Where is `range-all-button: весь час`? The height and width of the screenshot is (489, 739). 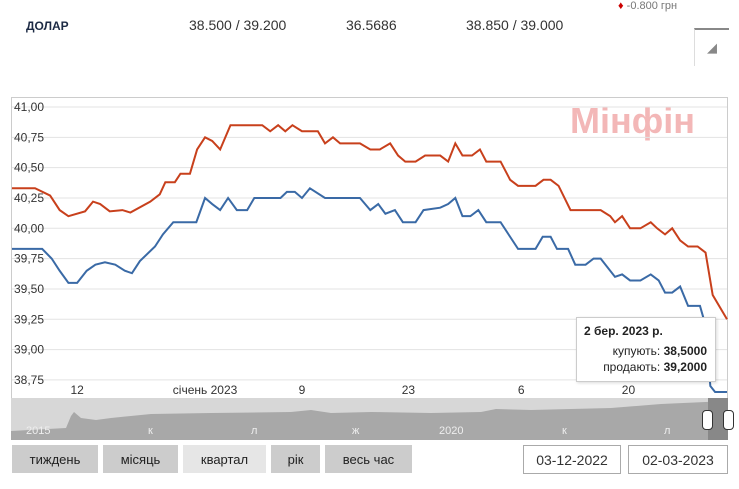 range-all-button: весь час is located at coordinates (368, 459).